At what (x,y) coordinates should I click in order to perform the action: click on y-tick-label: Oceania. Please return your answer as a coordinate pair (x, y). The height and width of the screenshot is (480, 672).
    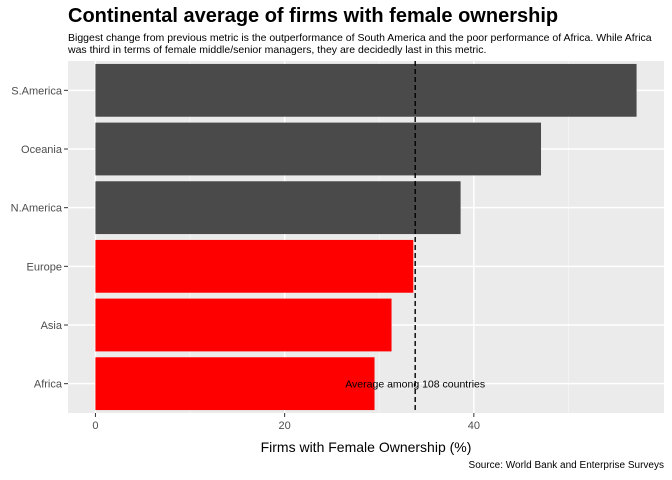
    Looking at the image, I should click on (42, 150).